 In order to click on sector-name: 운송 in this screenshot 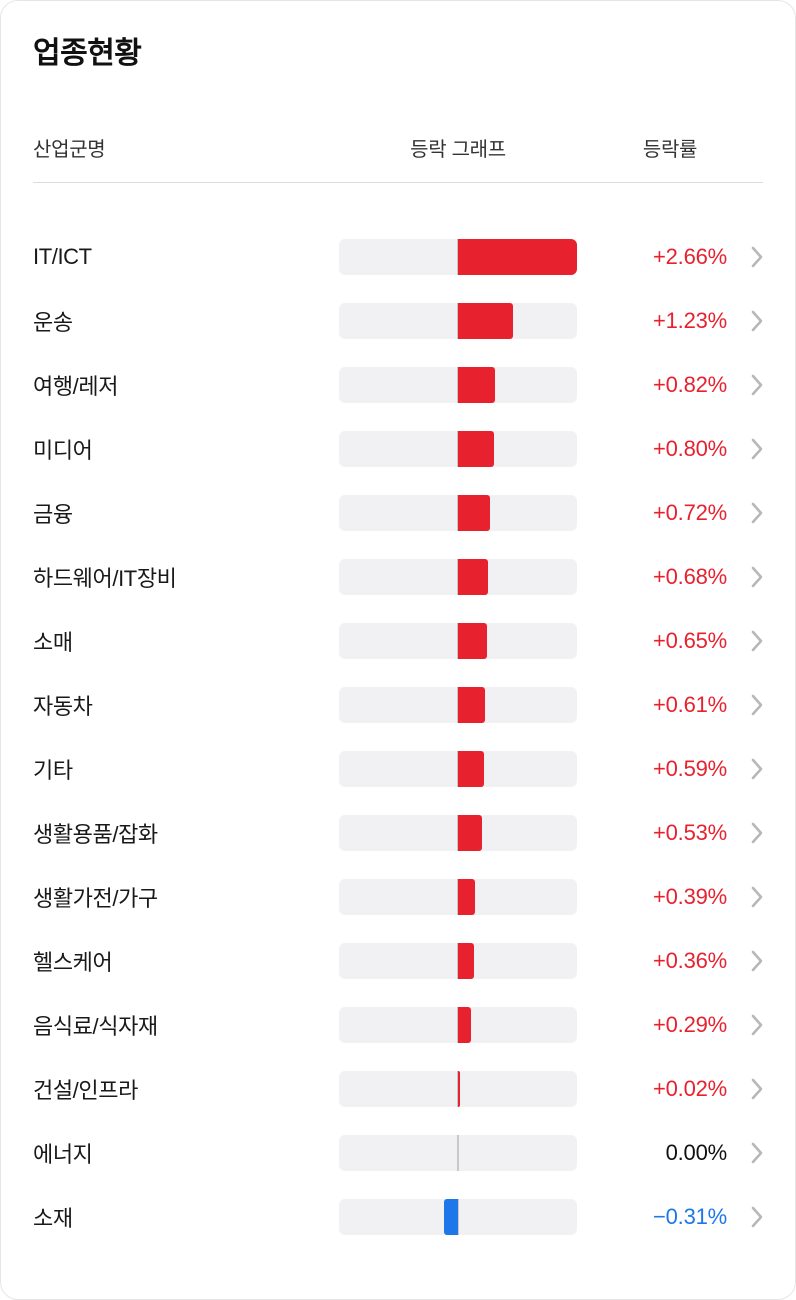, I will do `click(53, 322)`.